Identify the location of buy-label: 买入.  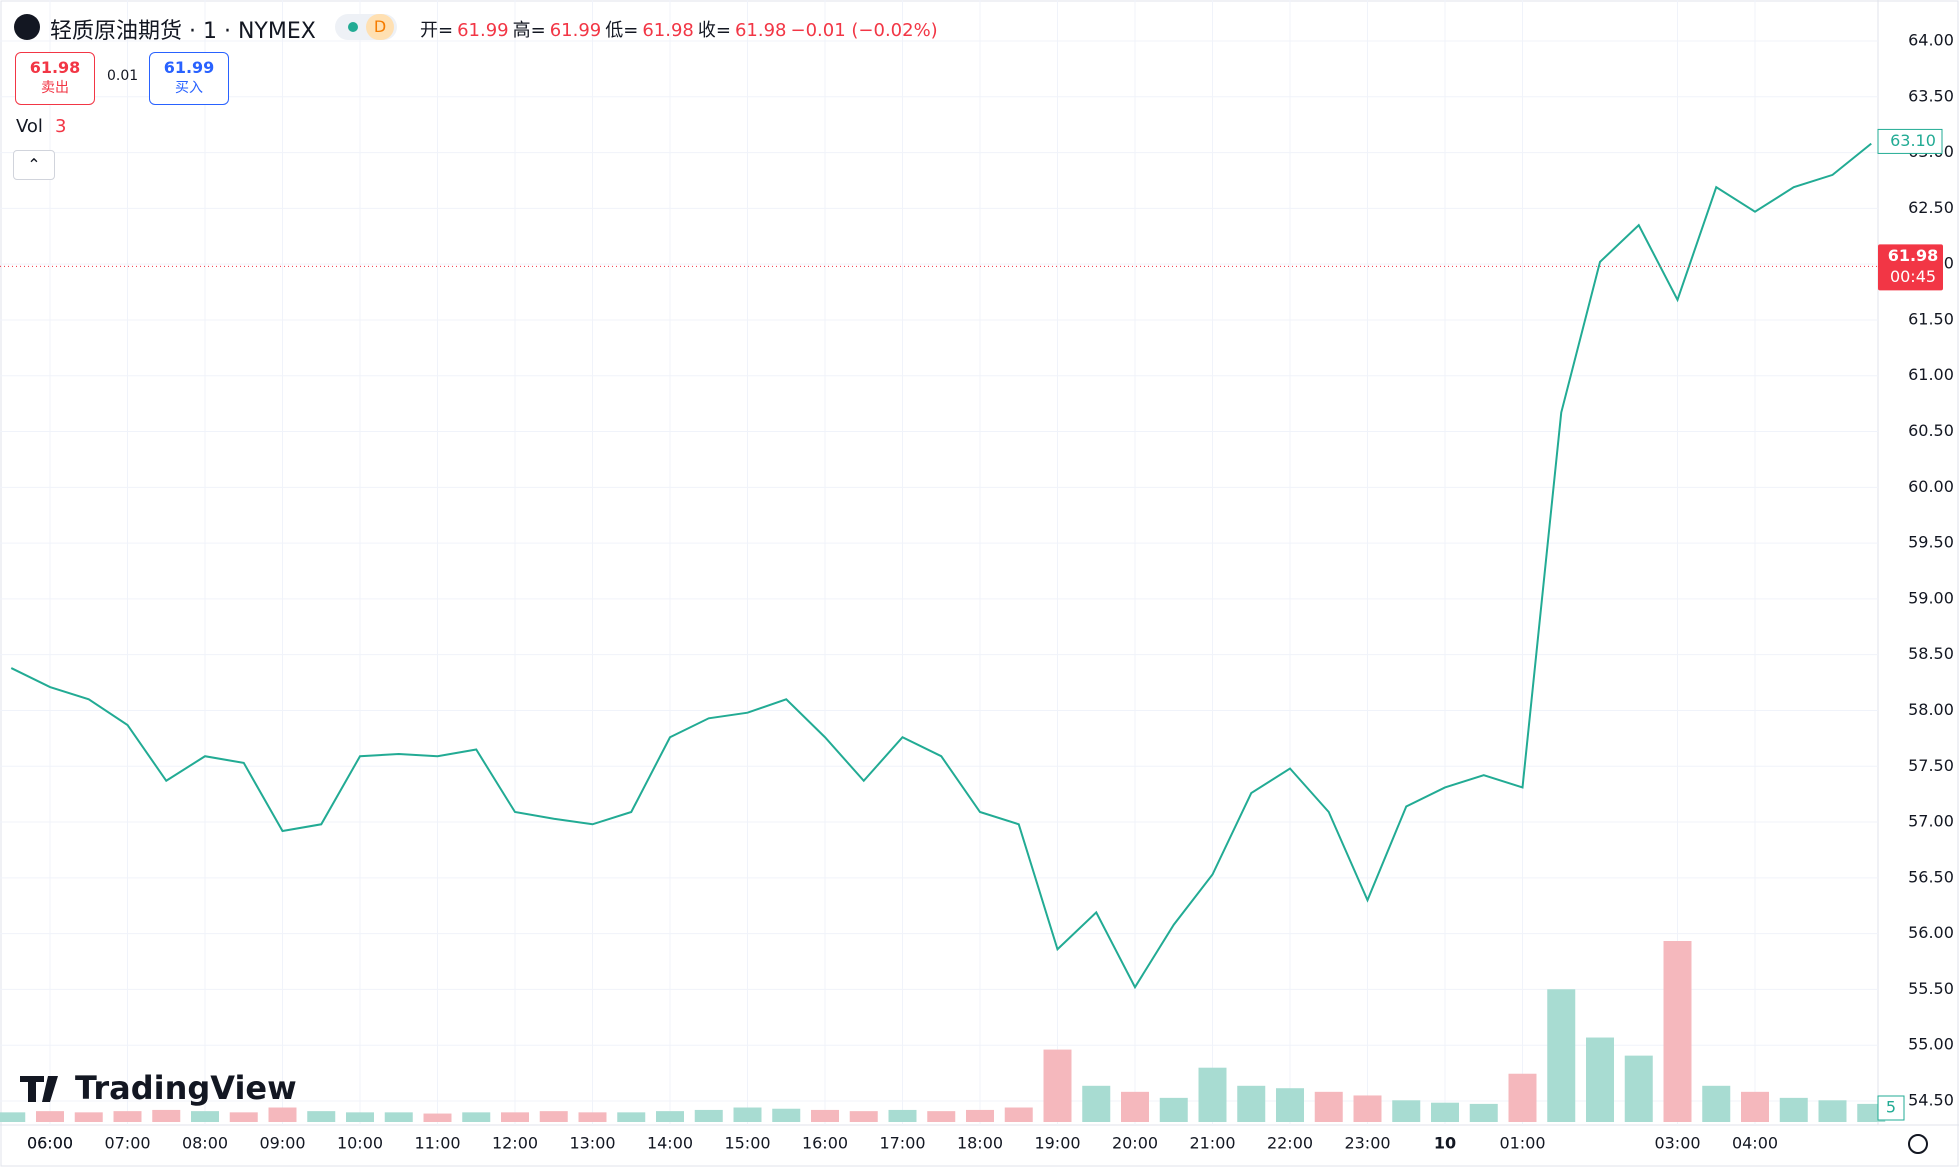
(189, 88).